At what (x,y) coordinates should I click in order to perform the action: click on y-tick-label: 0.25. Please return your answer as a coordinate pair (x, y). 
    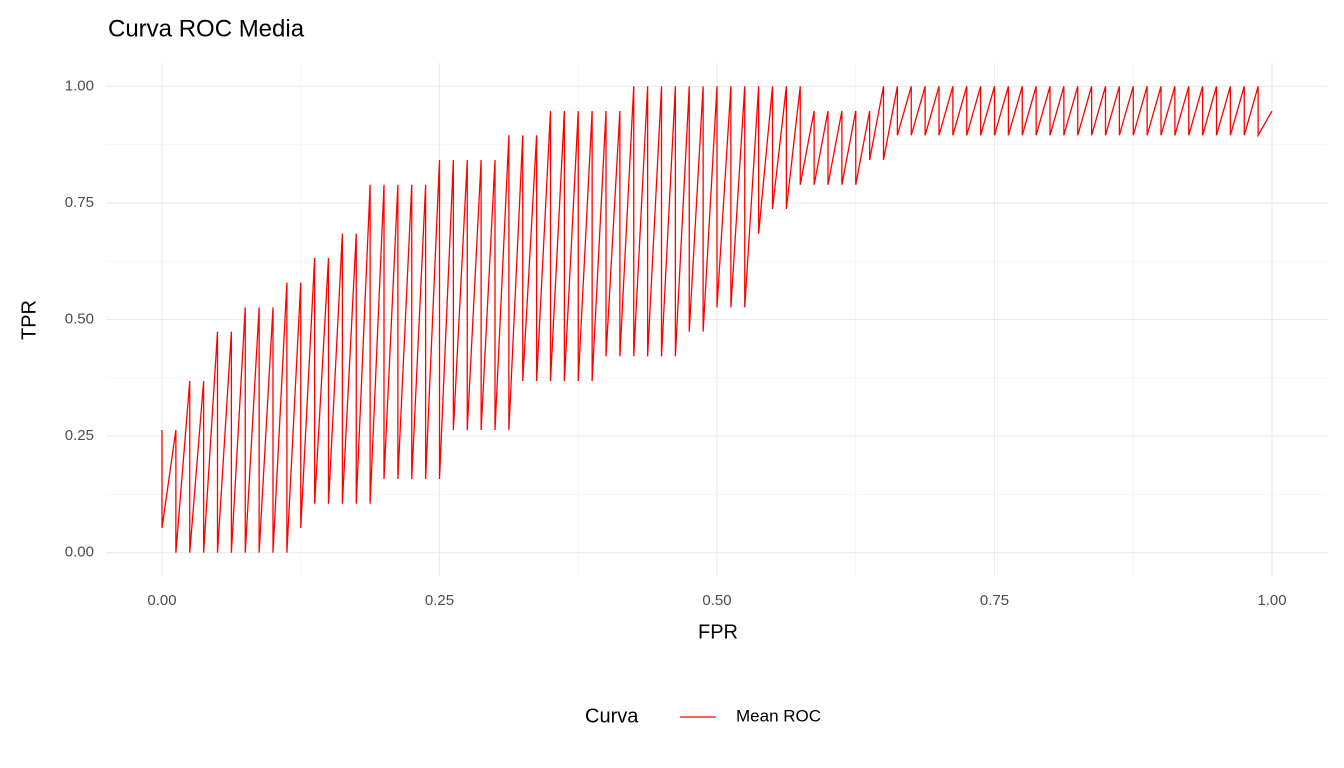
    Looking at the image, I should click on (79, 435).